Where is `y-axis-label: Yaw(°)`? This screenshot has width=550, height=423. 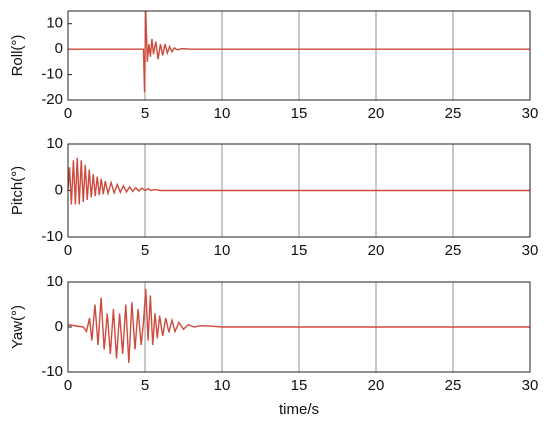
y-axis-label: Yaw(°) is located at coordinates (17, 327).